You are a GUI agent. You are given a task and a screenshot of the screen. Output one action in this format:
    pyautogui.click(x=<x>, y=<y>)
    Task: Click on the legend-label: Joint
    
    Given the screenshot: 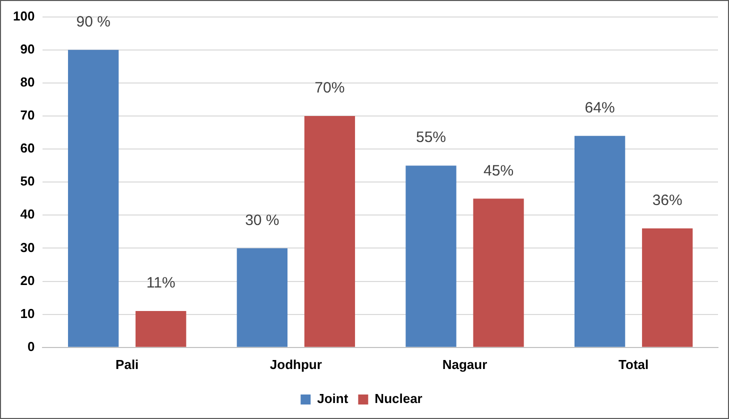 What is the action you would take?
    pyautogui.click(x=333, y=398)
    